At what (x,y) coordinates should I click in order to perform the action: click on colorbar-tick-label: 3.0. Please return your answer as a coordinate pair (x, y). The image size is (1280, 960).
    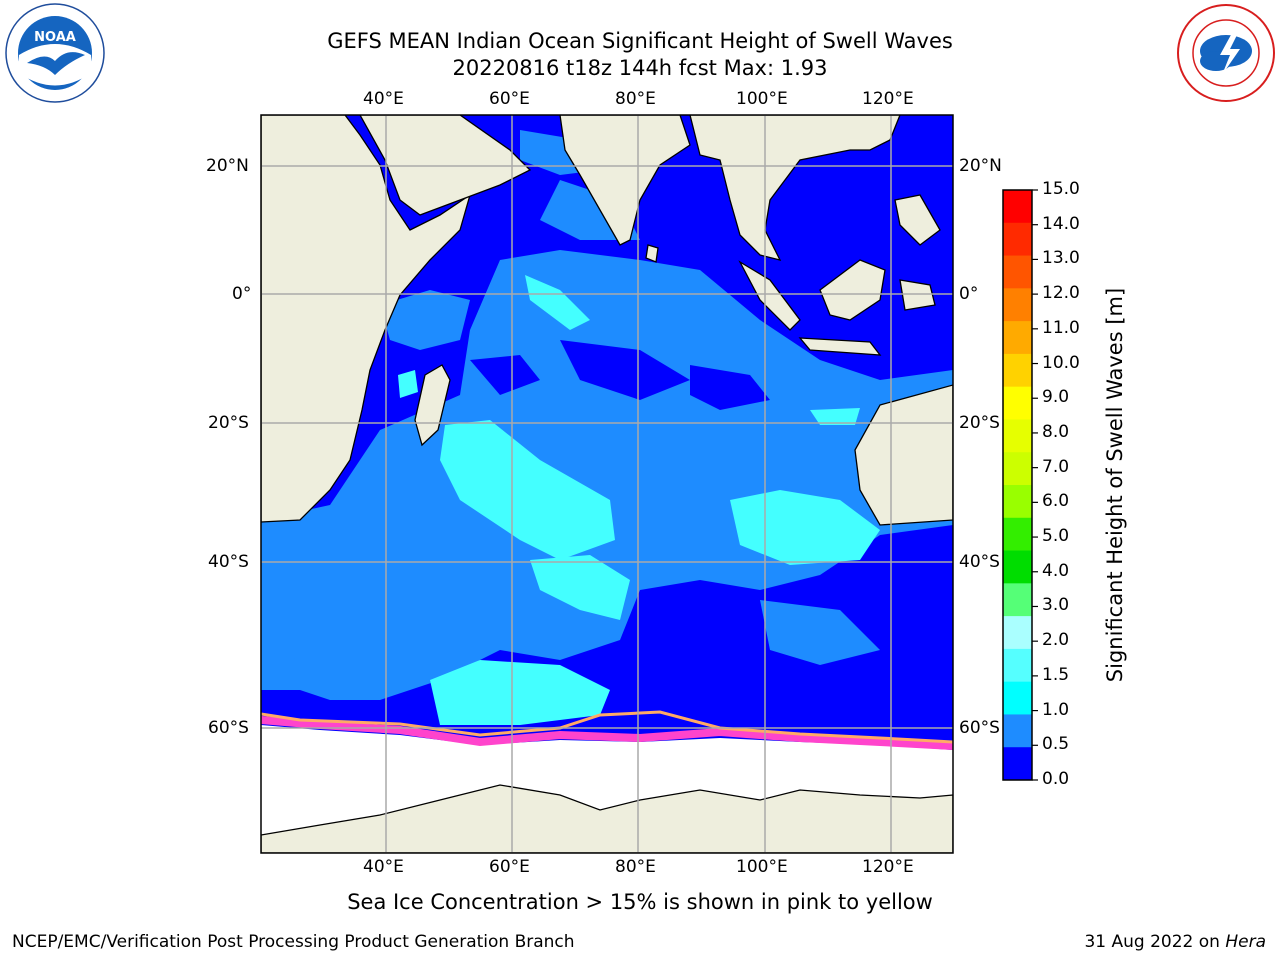
    Looking at the image, I should click on (1056, 605).